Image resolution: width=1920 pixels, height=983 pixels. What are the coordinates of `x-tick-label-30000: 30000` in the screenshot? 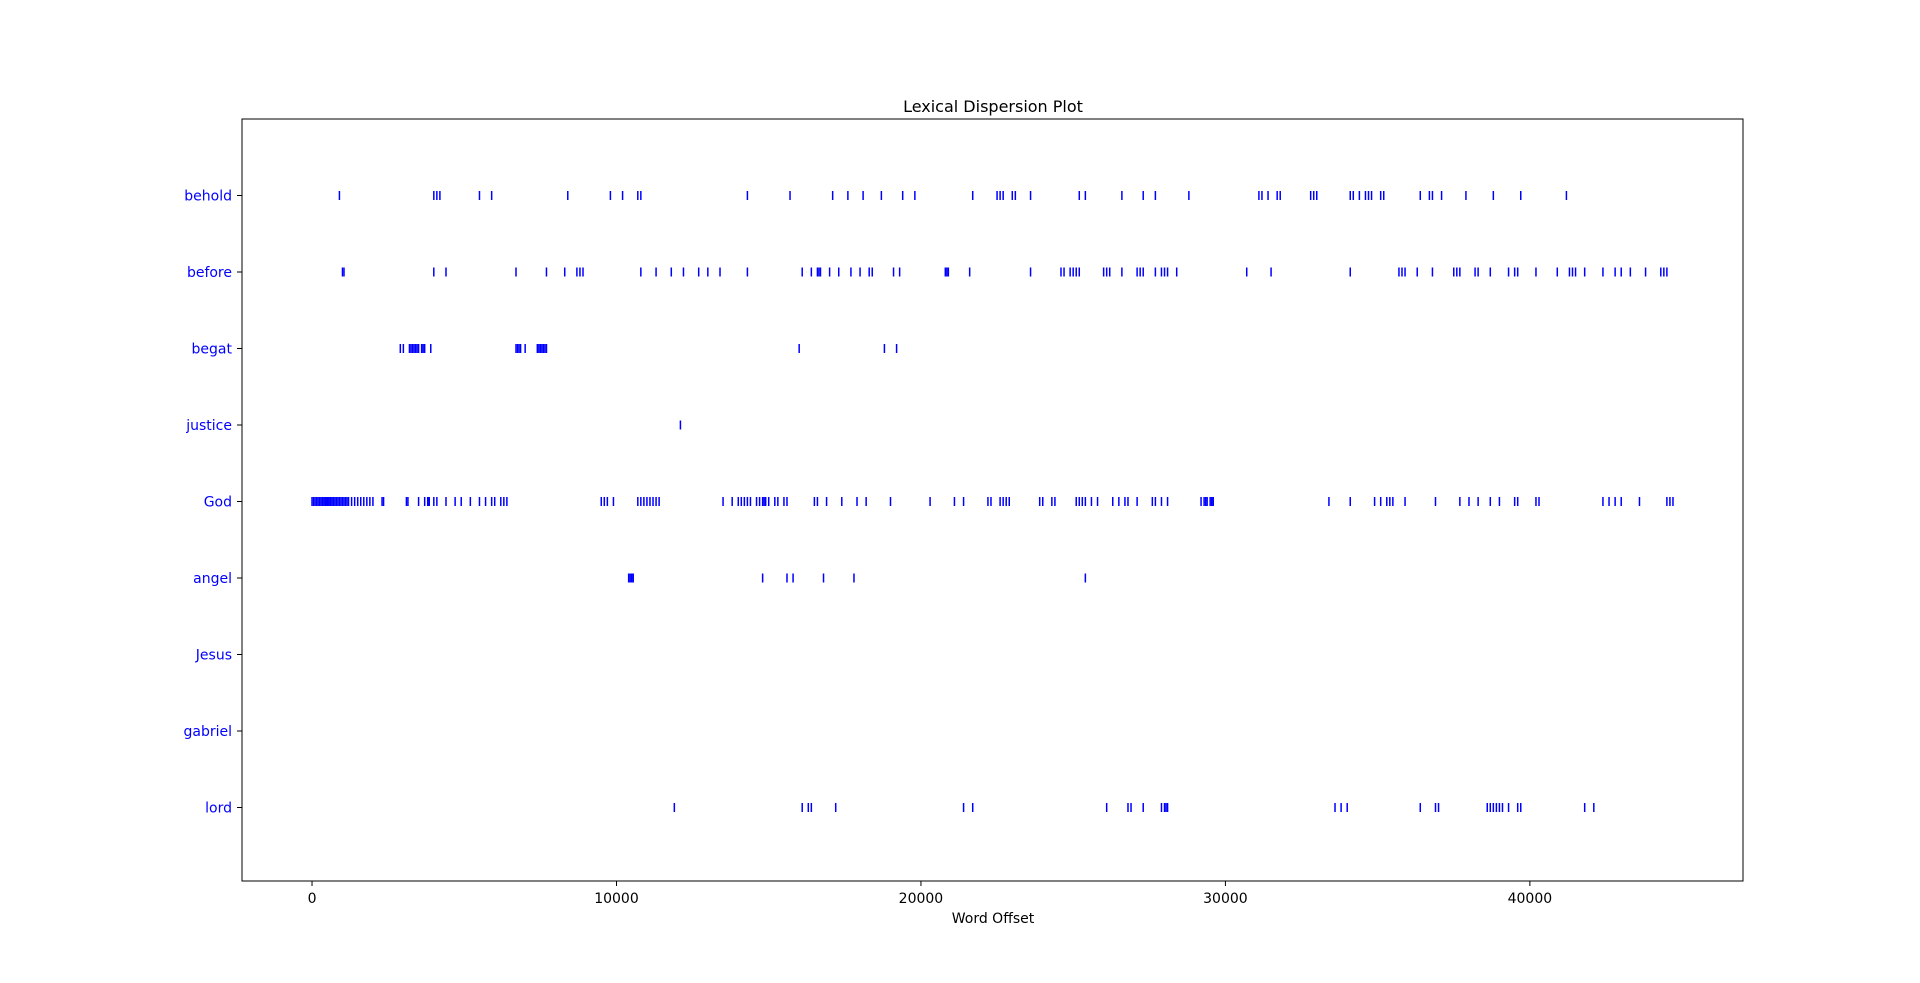 It's located at (1225, 899).